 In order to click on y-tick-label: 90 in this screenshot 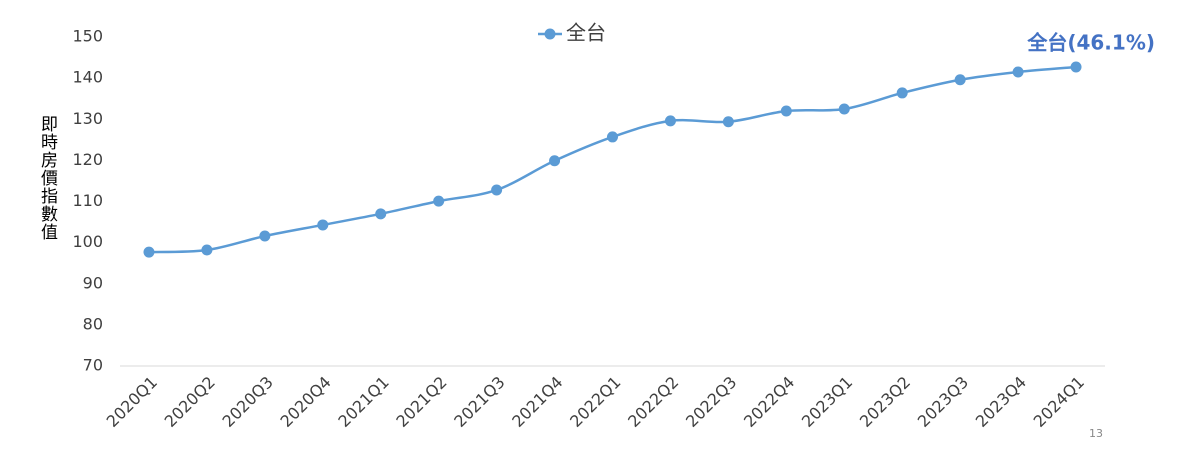, I will do `click(93, 282)`.